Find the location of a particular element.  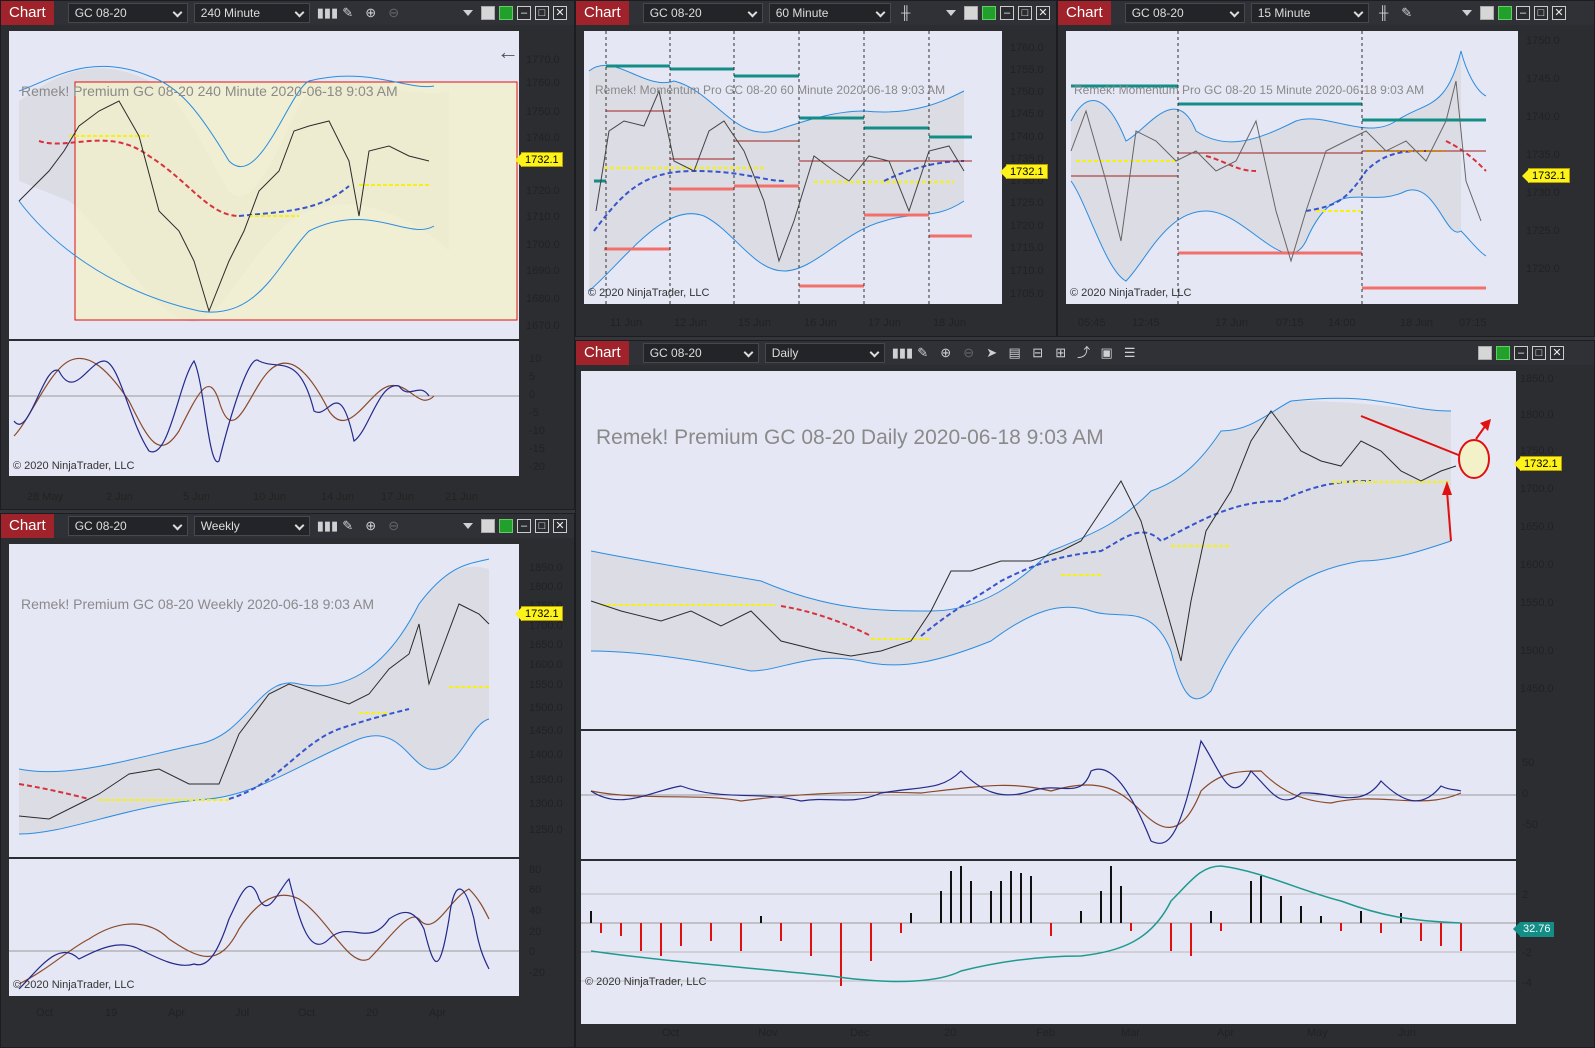

pointer-icon: ➤ is located at coordinates (992, 352).